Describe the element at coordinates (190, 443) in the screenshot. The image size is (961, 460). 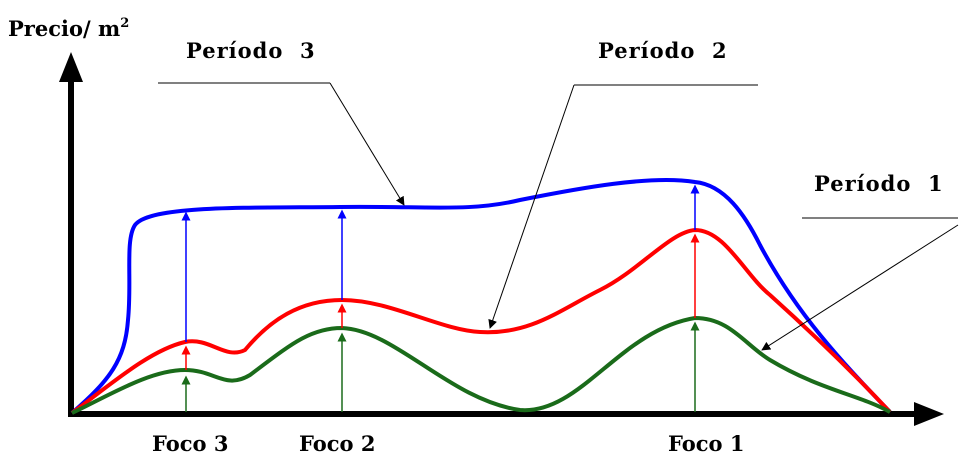
I see `foco-3-label: Foco 3` at that location.